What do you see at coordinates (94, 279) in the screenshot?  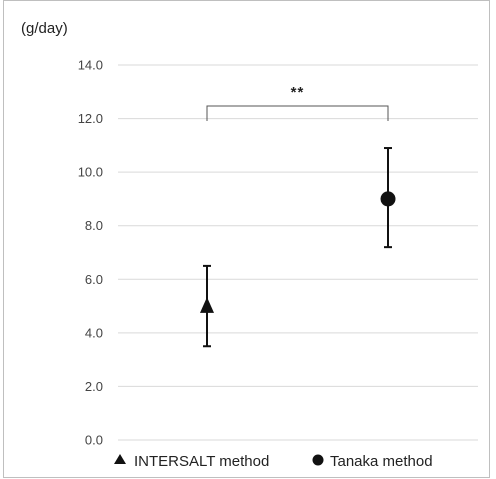 I see `y-tick-label: 6.0` at bounding box center [94, 279].